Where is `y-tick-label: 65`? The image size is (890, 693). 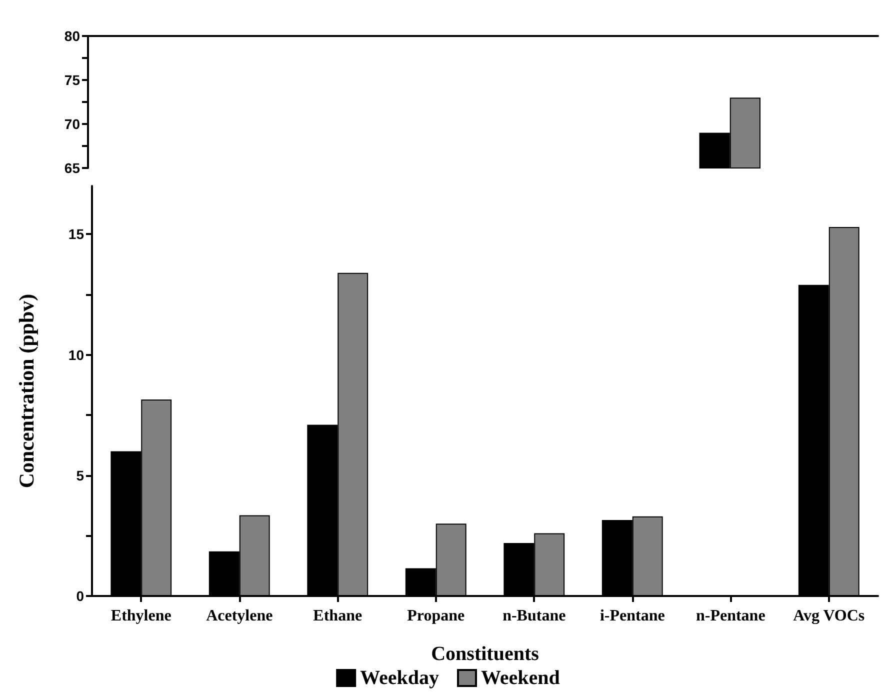
y-tick-label: 65 is located at coordinates (72, 168).